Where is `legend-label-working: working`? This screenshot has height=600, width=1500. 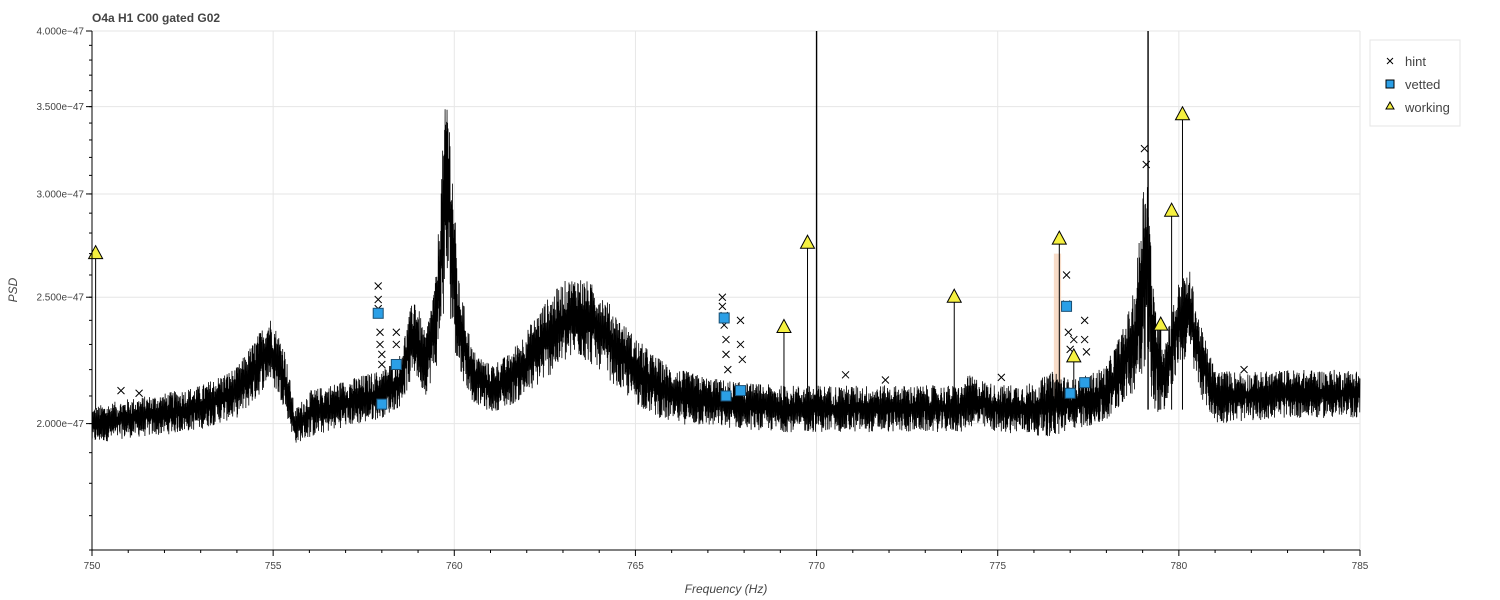 legend-label-working: working is located at coordinates (1427, 107).